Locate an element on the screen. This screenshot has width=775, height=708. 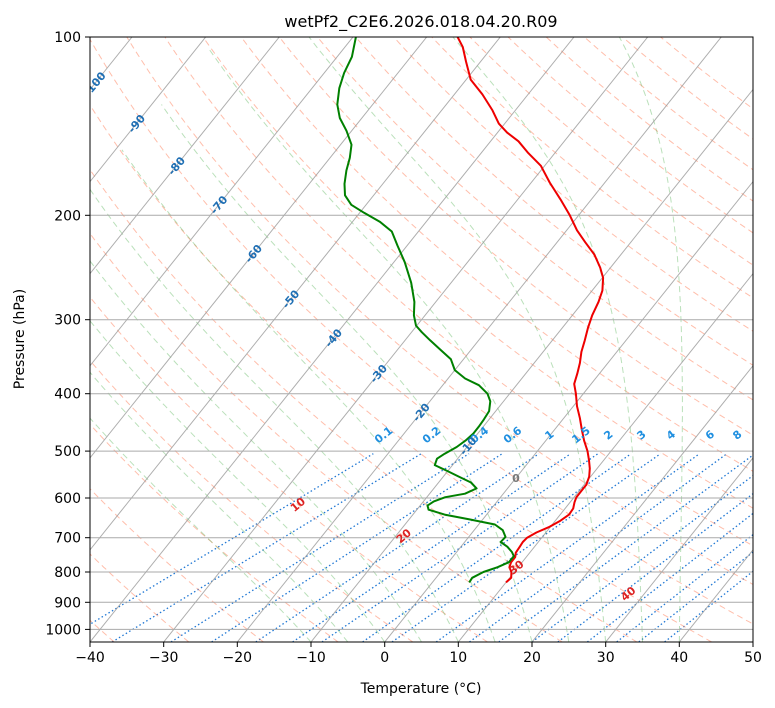
y-tick-label: 600 is located at coordinates (67, 499).